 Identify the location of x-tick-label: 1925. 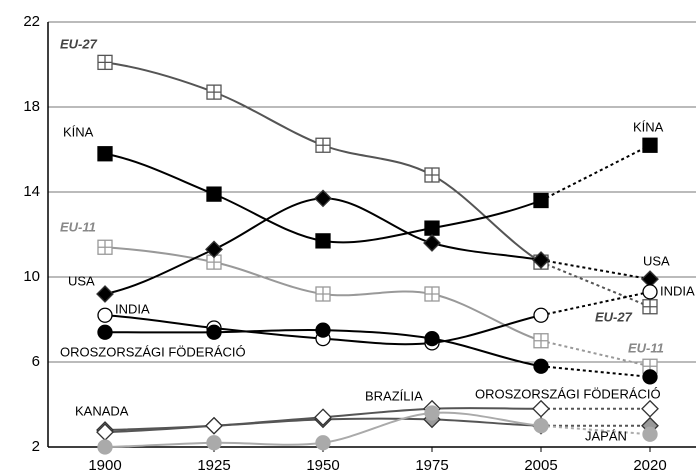
(213, 465).